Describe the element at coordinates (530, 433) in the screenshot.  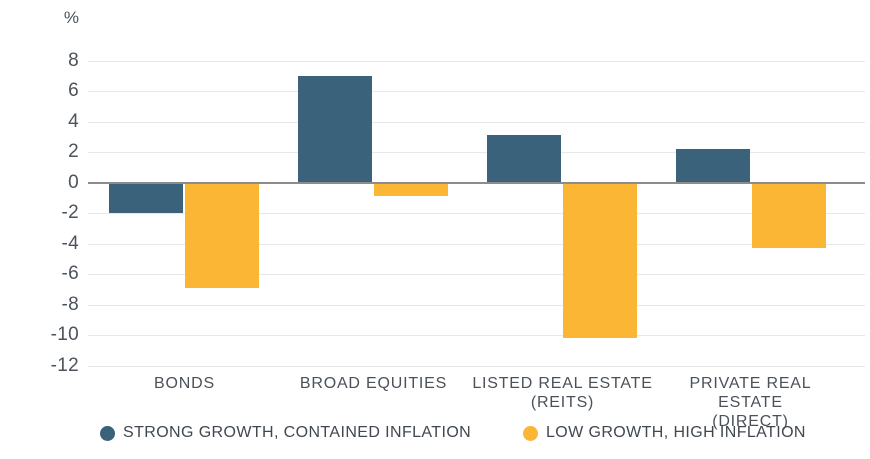
I see `low-growth-legend-dot-icon` at that location.